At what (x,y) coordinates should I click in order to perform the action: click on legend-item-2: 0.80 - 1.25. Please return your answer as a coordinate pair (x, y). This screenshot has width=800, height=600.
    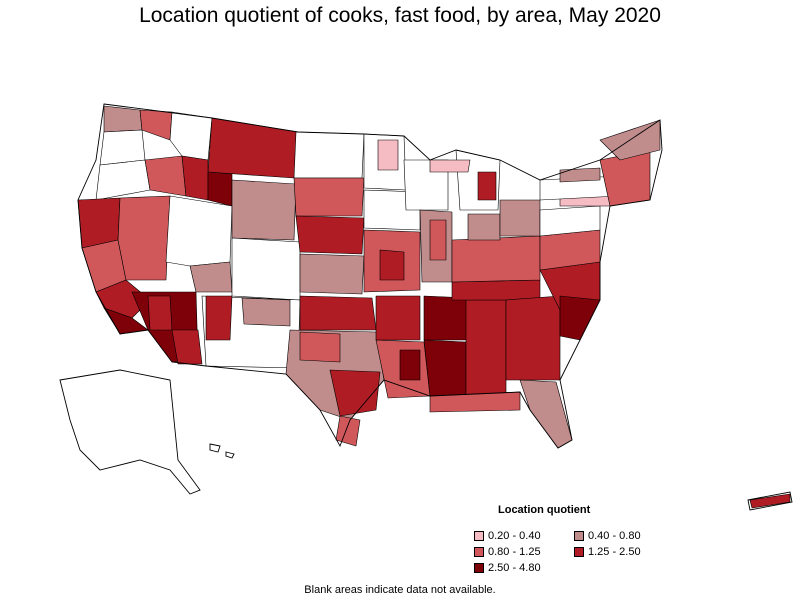
    Looking at the image, I should click on (507, 552).